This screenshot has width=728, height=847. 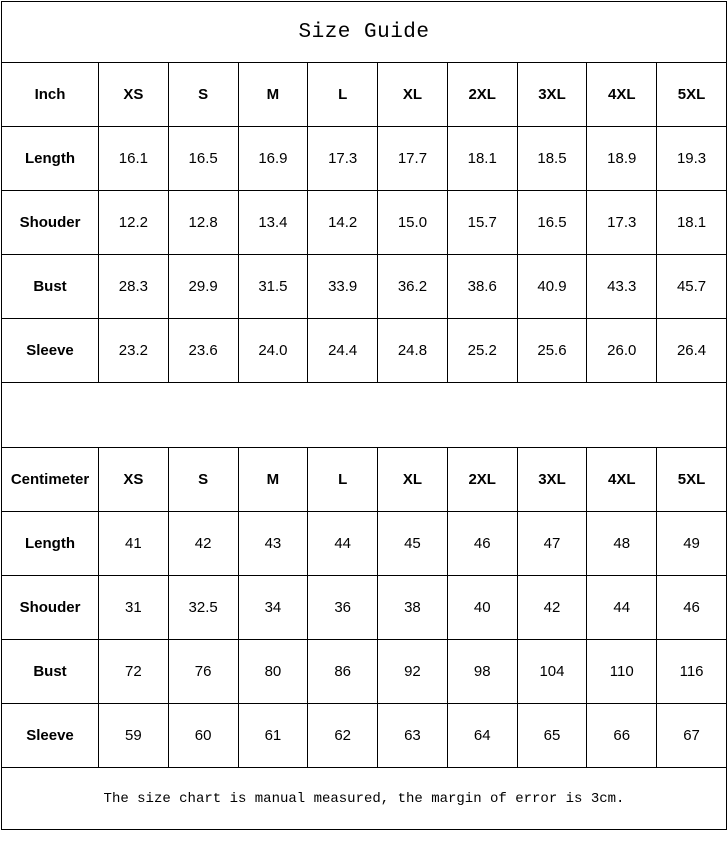 I want to click on table-cell: 61, so click(x=273, y=735).